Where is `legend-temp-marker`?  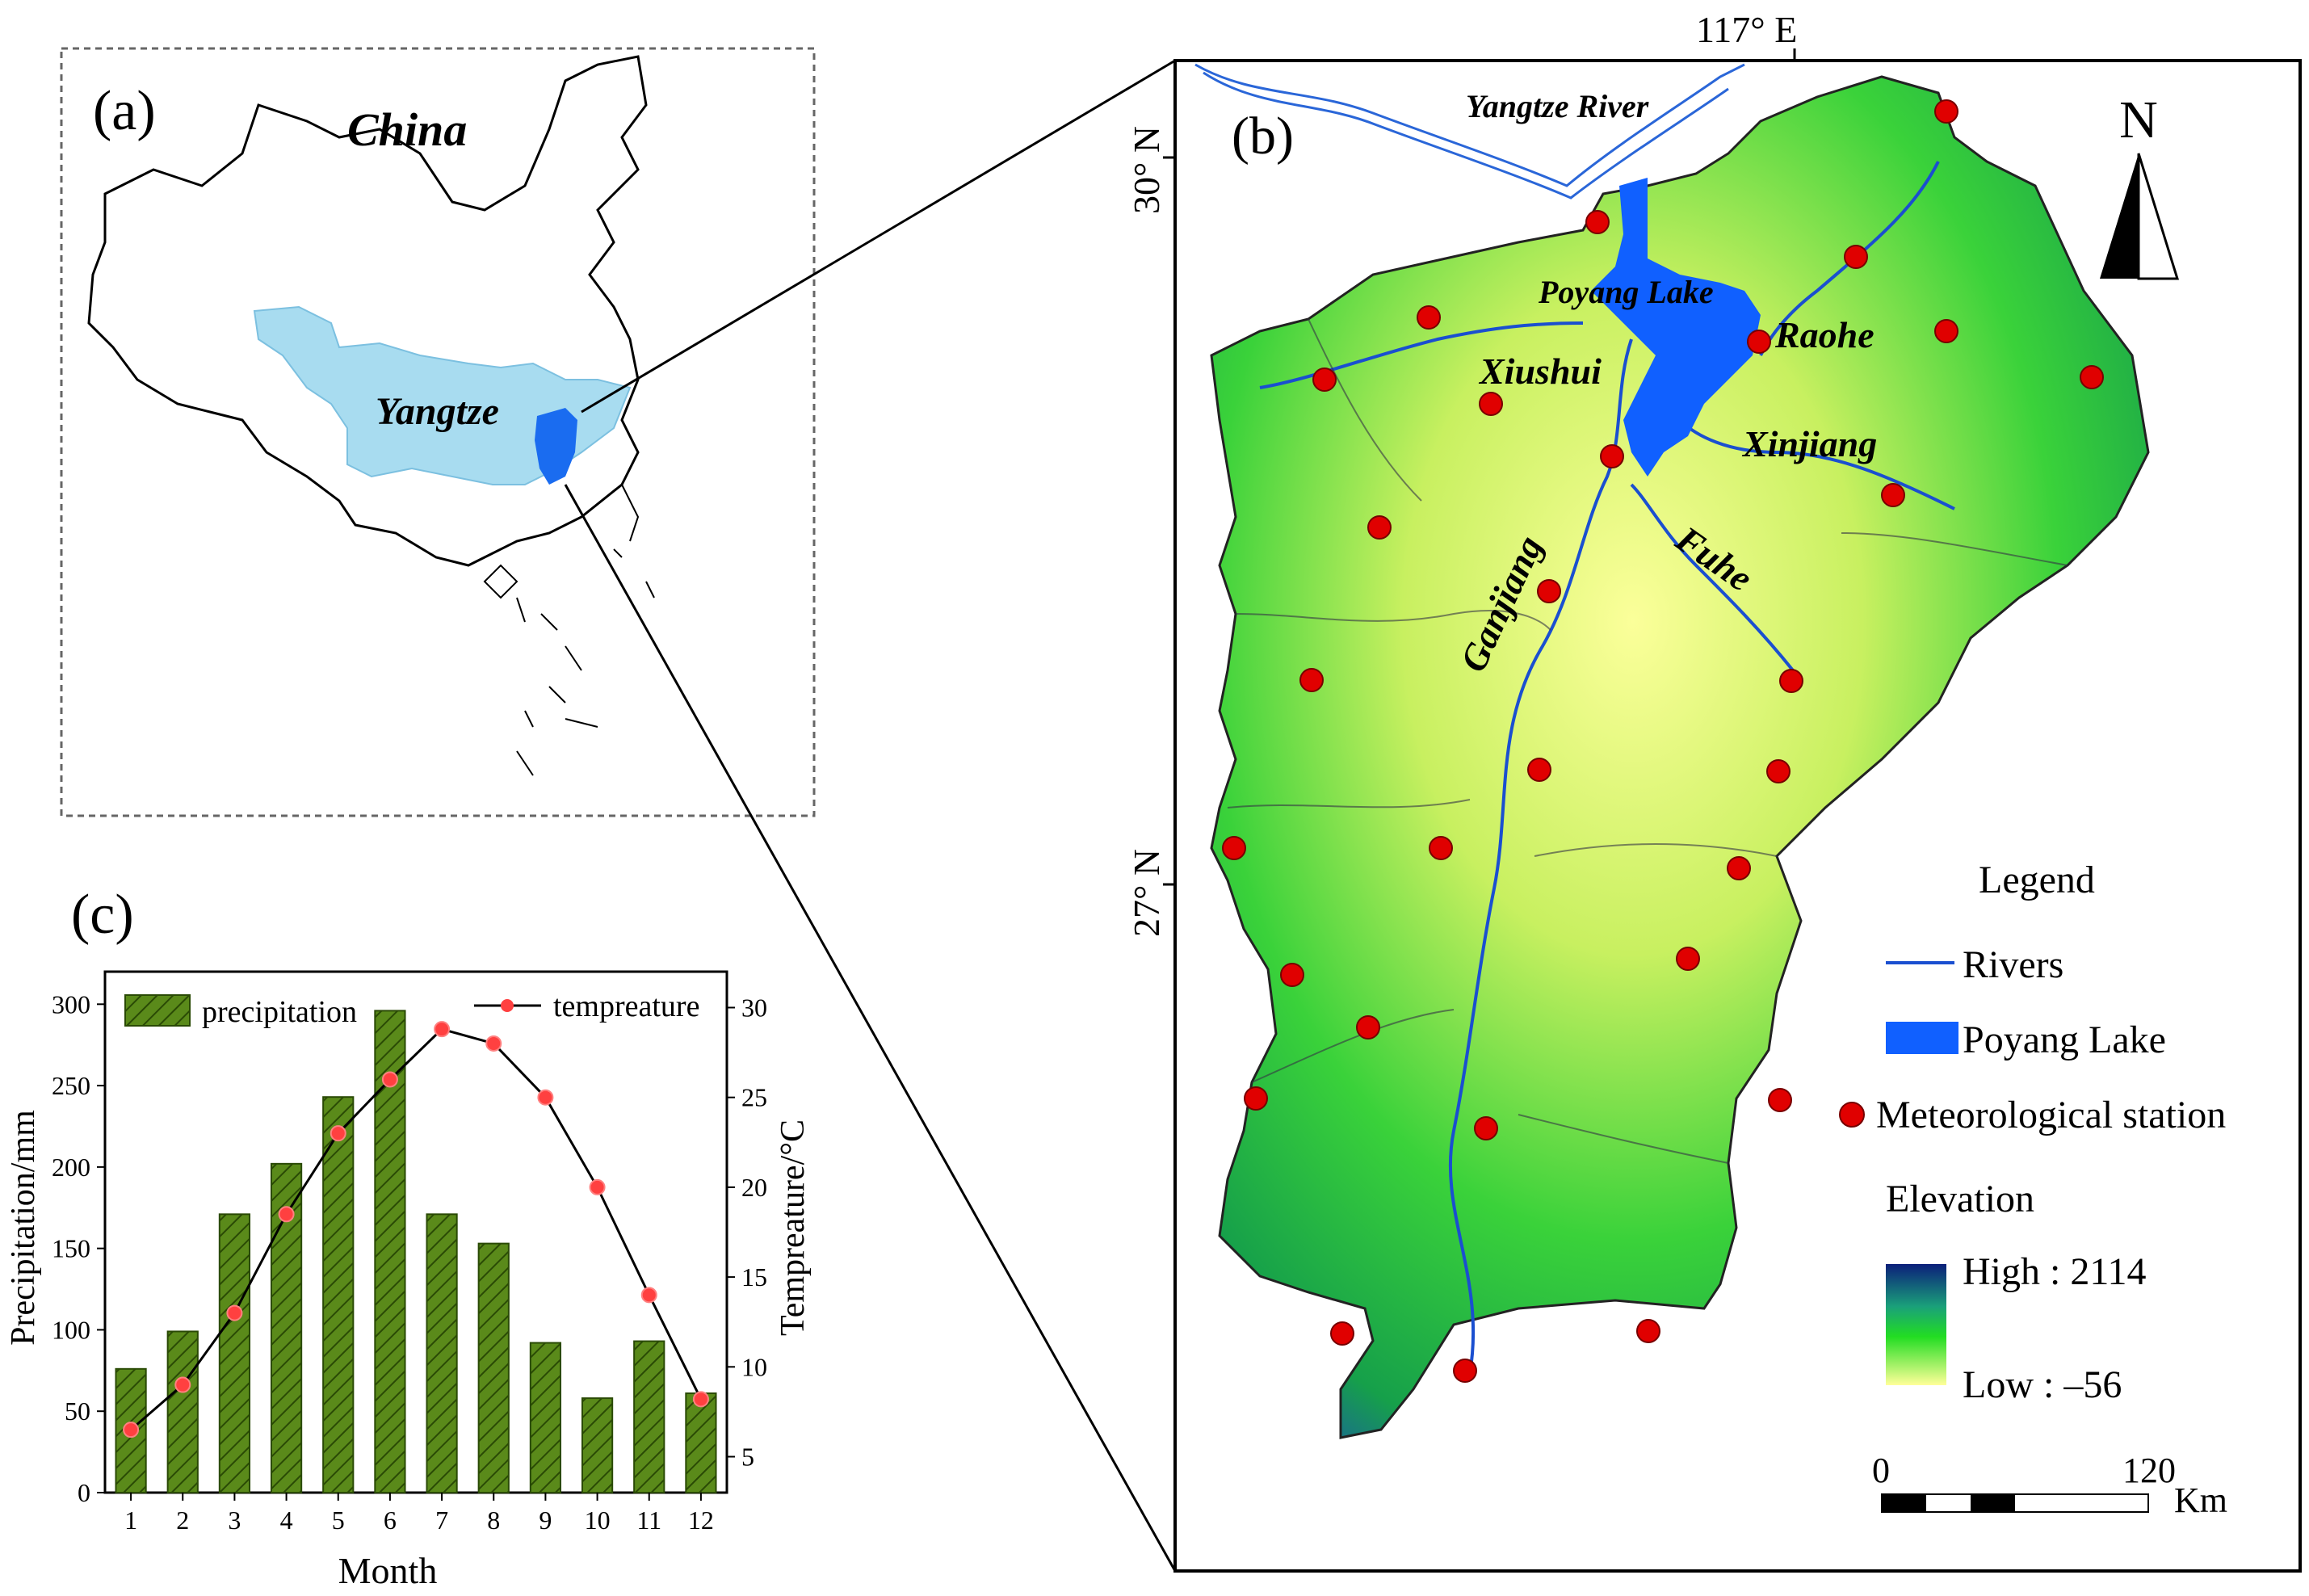
legend-temp-marker is located at coordinates (508, 1005).